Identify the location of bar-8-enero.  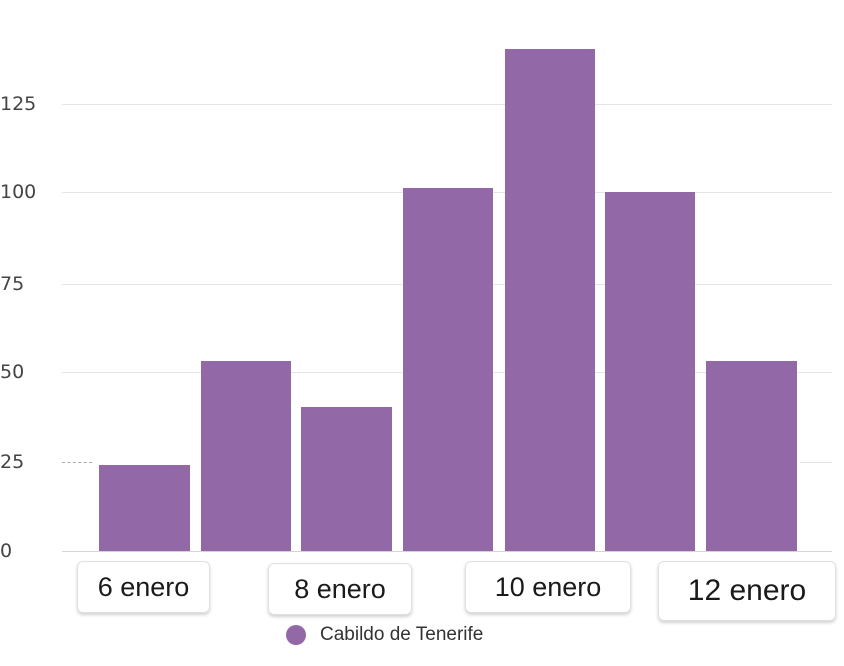
(346, 479).